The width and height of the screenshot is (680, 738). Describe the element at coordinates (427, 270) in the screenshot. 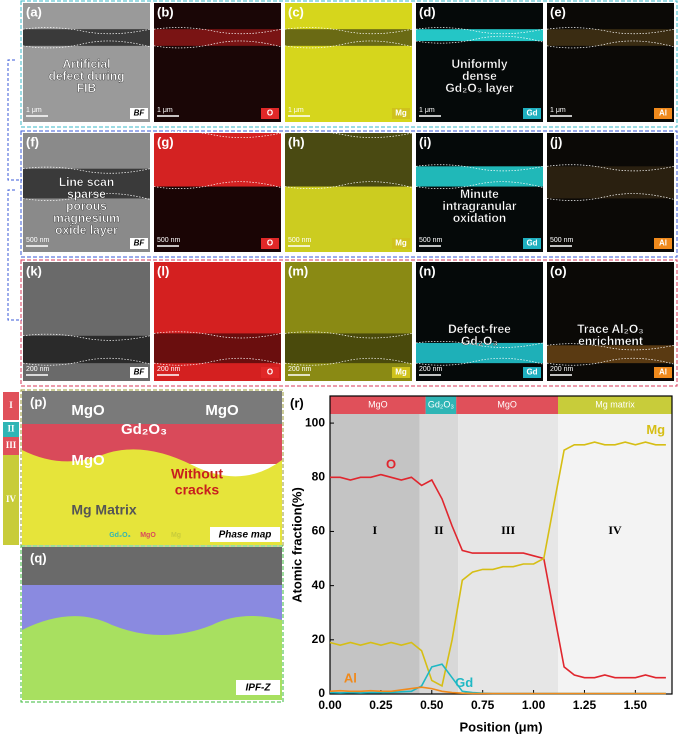

I see `panel-label: (n)` at that location.